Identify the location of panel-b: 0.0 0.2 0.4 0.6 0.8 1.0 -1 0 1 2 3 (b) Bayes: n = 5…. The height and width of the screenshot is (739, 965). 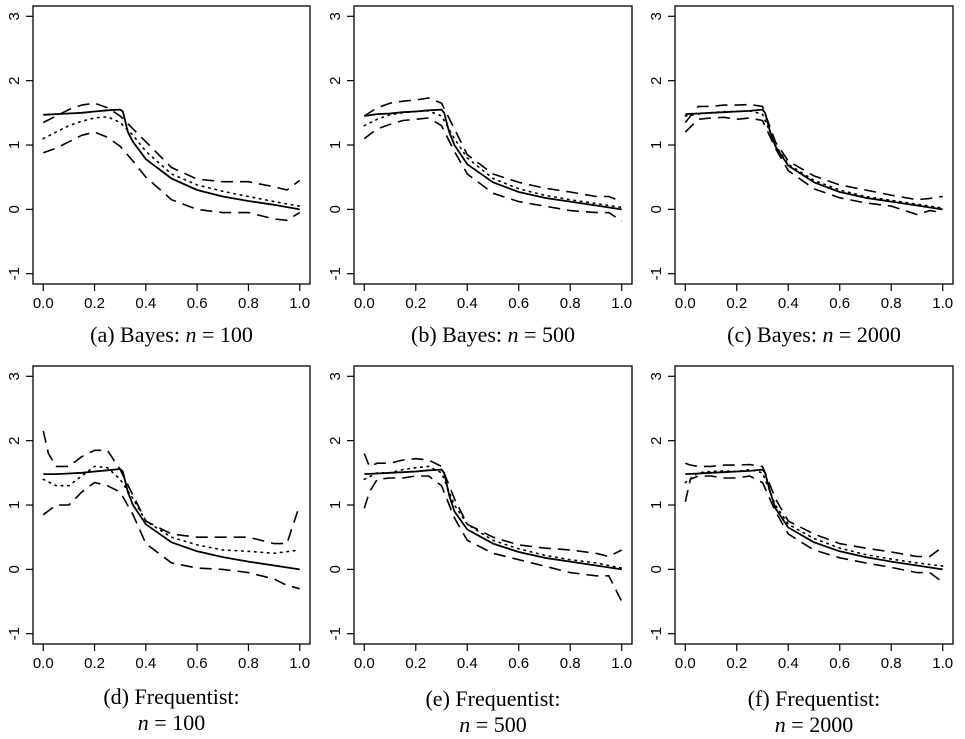
(480, 176).